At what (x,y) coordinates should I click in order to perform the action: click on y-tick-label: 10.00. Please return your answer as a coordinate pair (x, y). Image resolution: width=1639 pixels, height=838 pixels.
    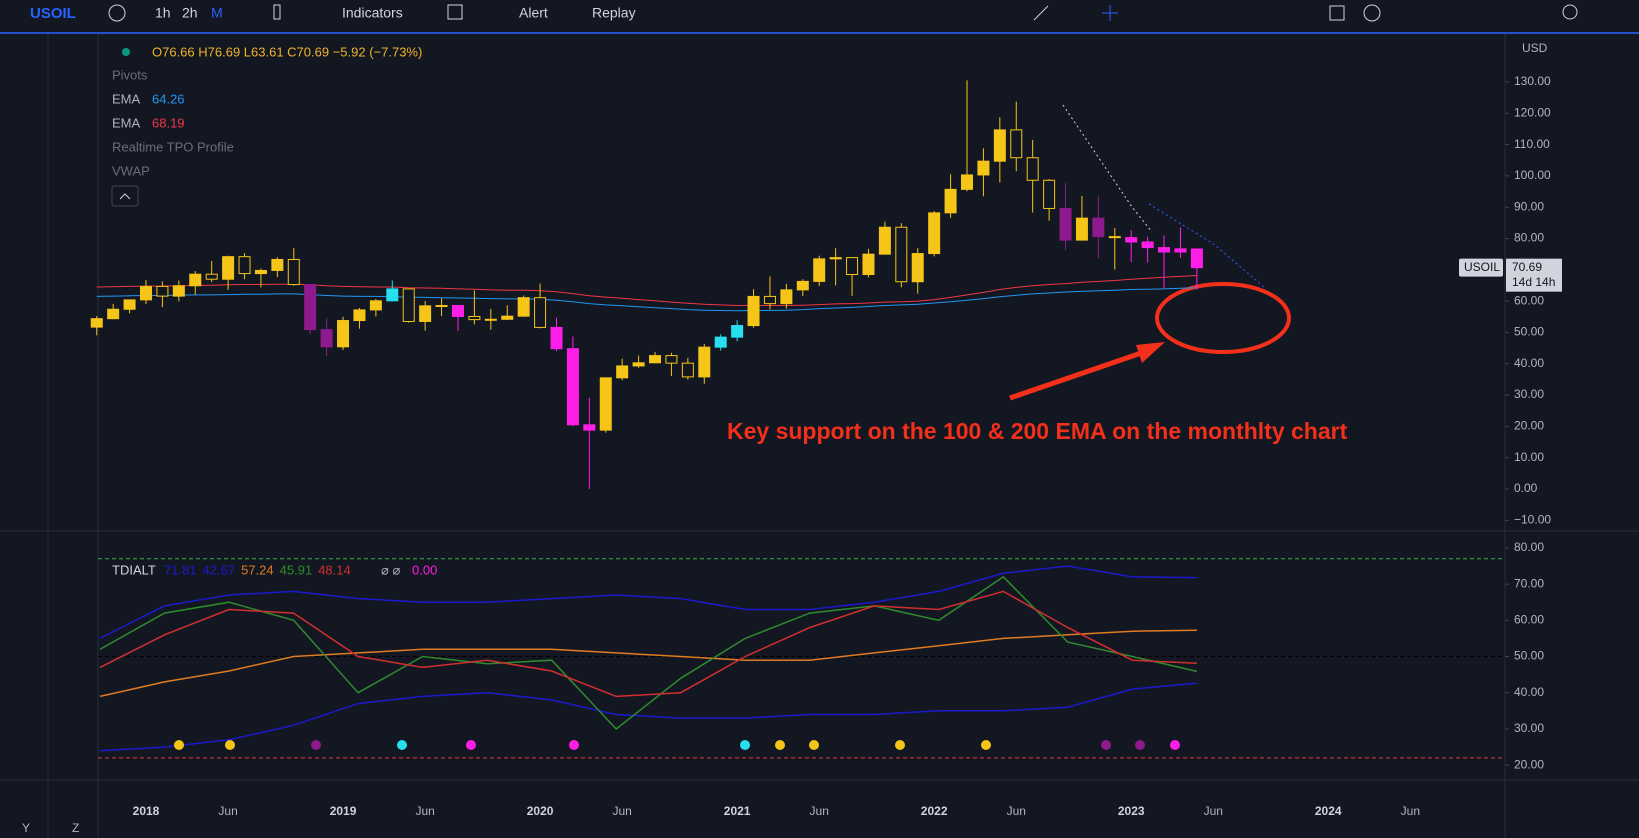
    Looking at the image, I should click on (1529, 457).